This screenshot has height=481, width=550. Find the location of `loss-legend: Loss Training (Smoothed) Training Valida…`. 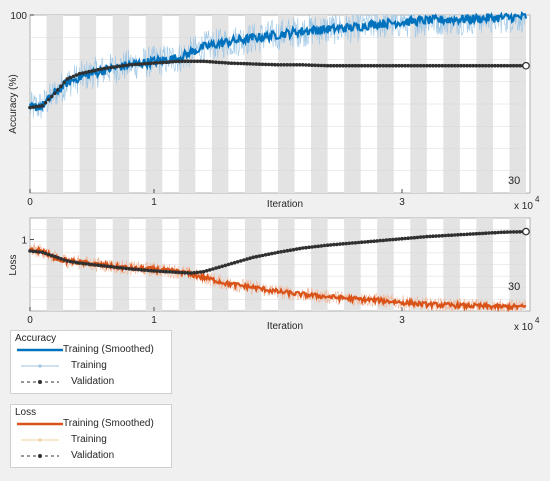

loss-legend: Loss Training (Smoothed) Training Valida… is located at coordinates (91, 436).